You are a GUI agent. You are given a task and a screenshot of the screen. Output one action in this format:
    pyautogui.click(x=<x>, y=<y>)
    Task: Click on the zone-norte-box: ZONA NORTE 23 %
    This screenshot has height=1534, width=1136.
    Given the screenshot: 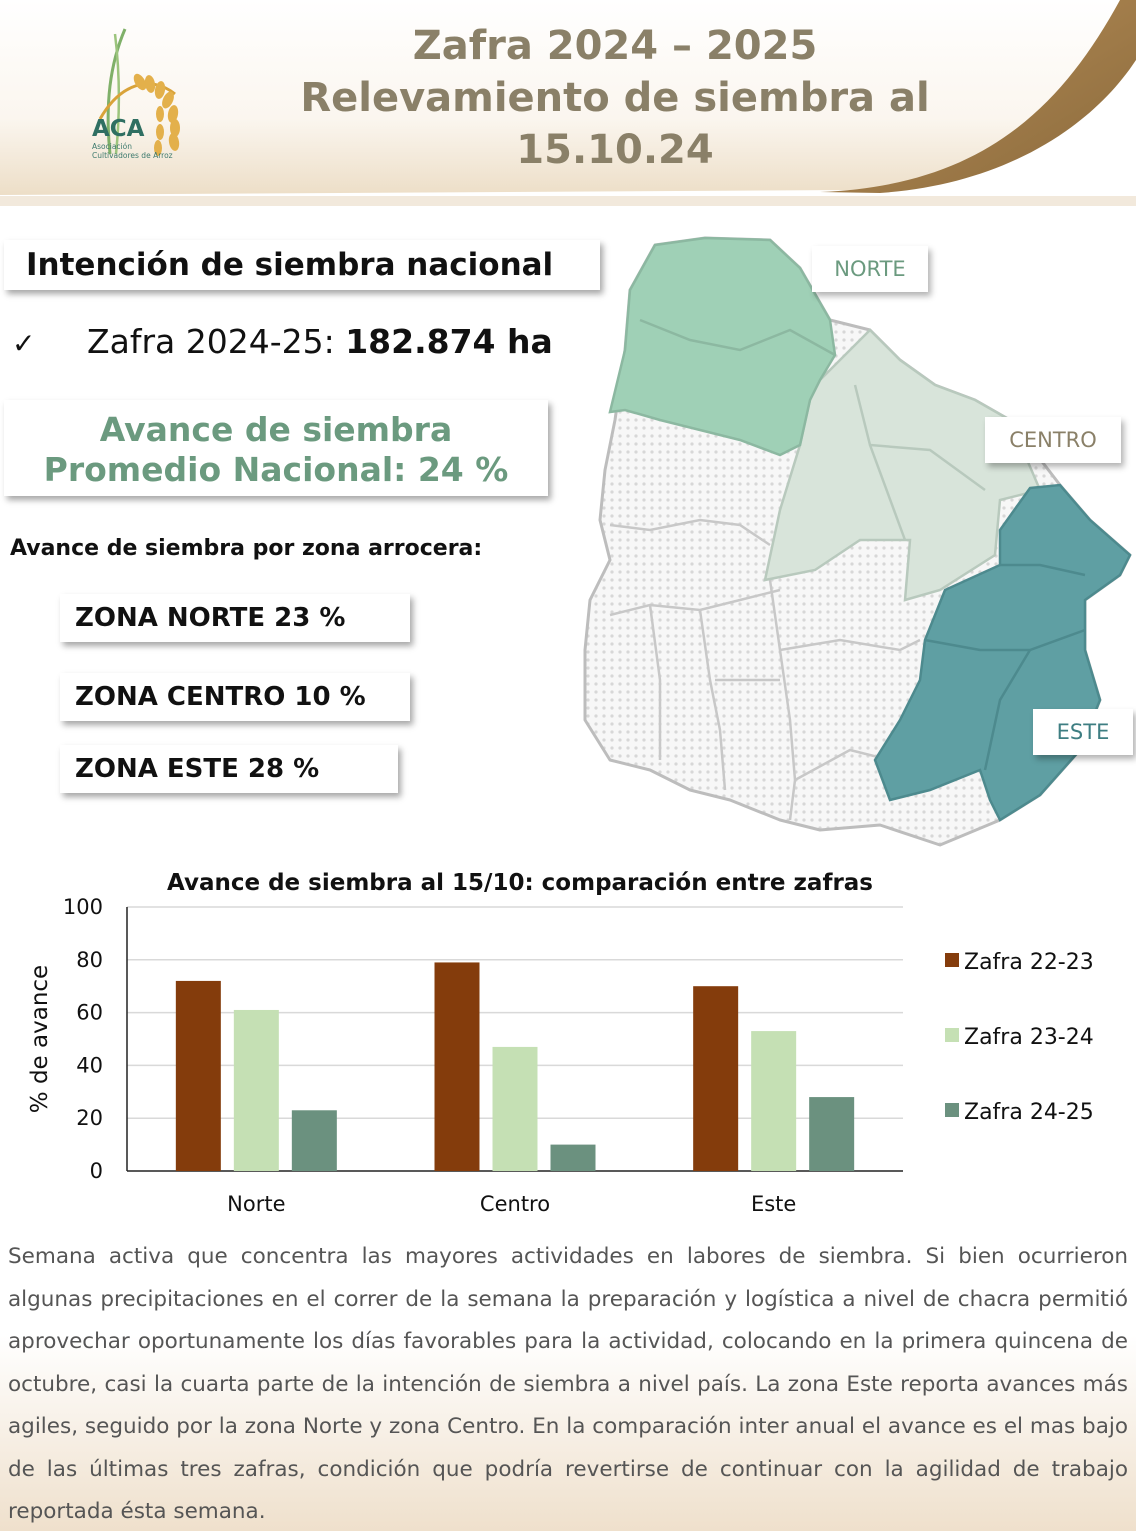 What is the action you would take?
    pyautogui.click(x=235, y=618)
    